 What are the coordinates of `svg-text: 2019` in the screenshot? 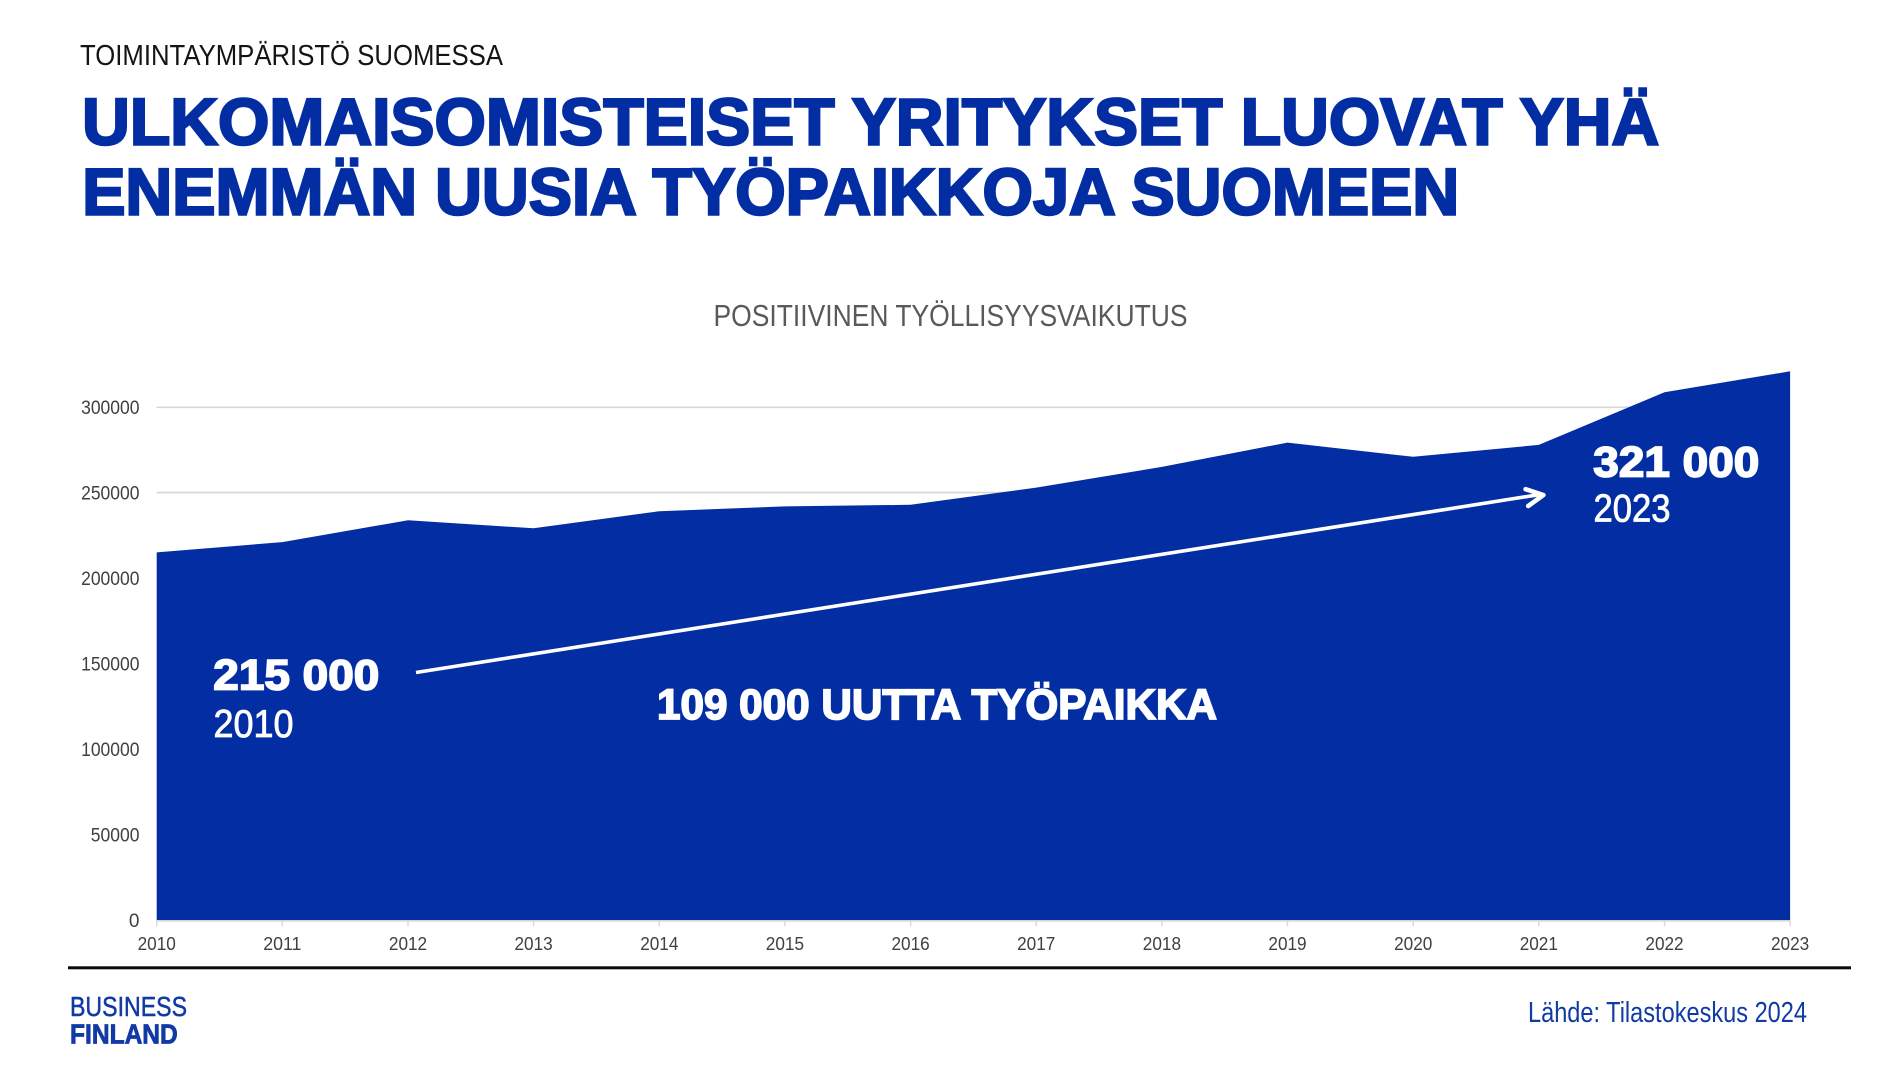 It's located at (1287, 944).